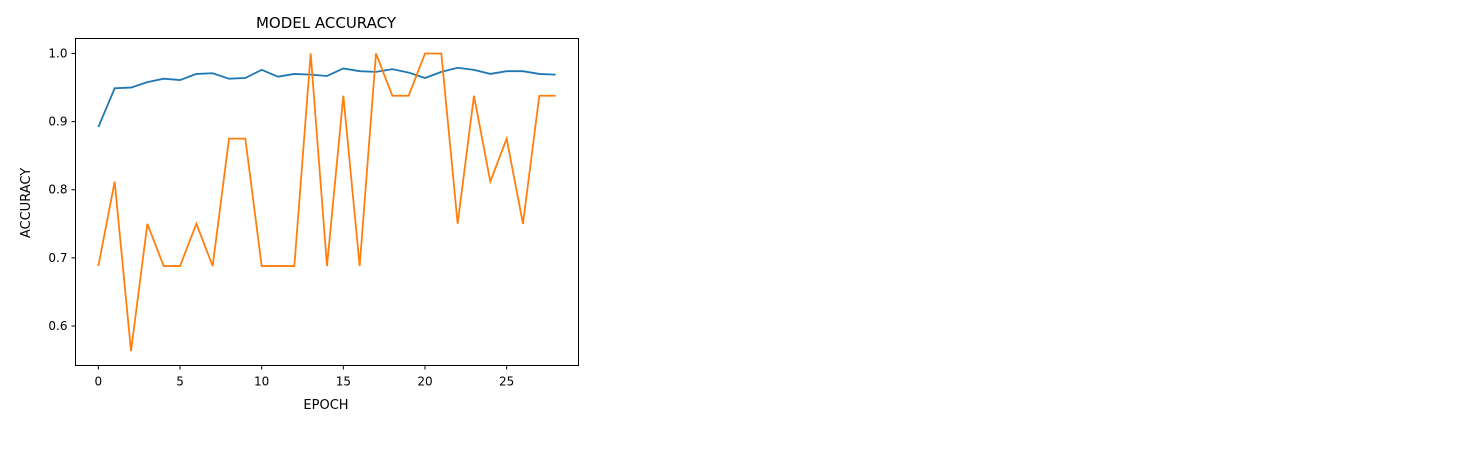 The height and width of the screenshot is (450, 1460). Describe the element at coordinates (325, 405) in the screenshot. I see `x-axis-label: EPOCH` at that location.